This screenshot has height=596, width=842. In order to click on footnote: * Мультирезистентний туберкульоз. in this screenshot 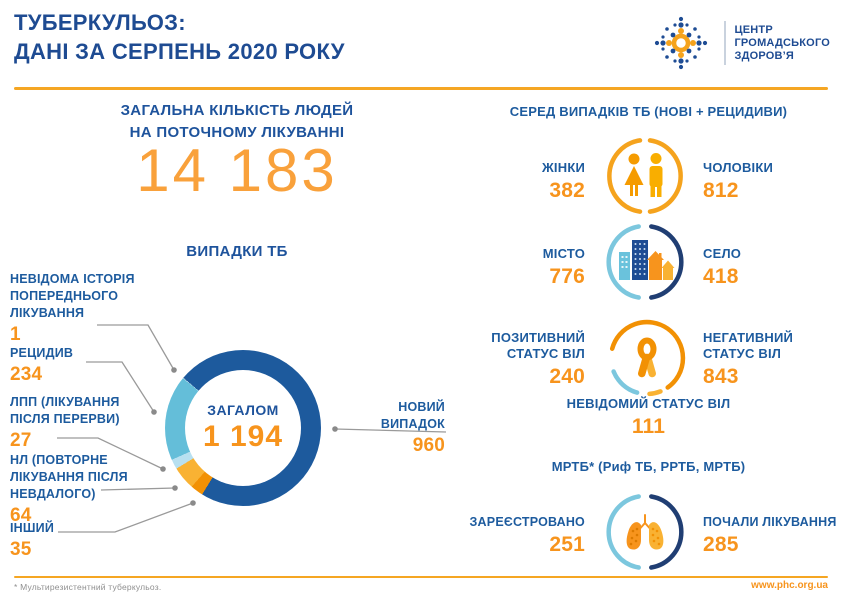, I will do `click(88, 587)`.